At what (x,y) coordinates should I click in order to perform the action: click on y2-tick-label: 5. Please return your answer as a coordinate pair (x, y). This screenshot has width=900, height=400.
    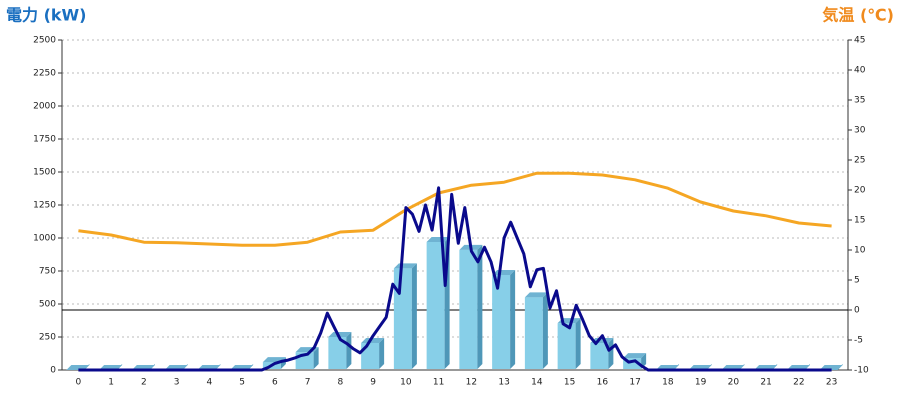
    Looking at the image, I should click on (857, 281).